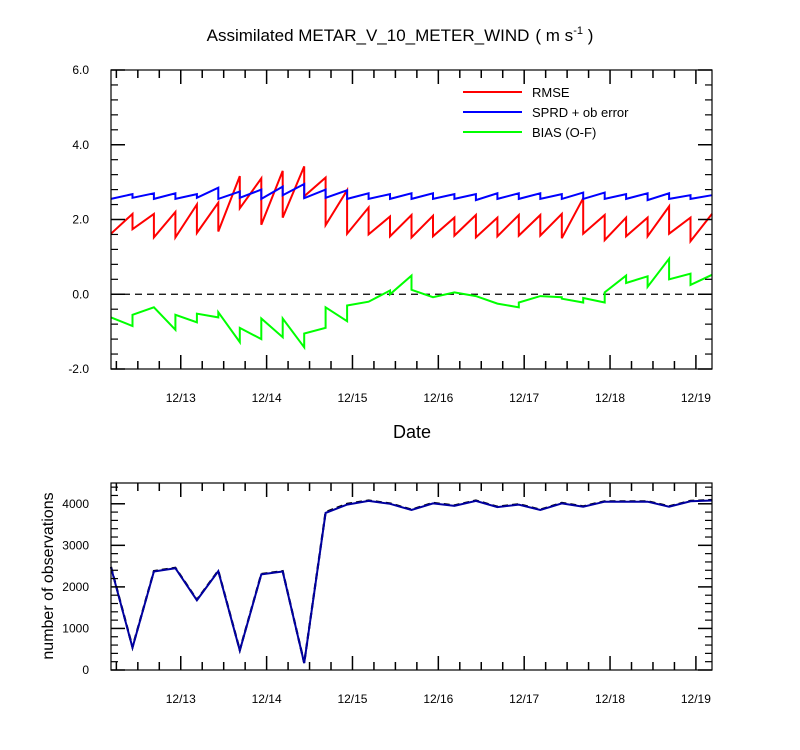  I want to click on y-axis-label: number of observations, so click(48, 575).